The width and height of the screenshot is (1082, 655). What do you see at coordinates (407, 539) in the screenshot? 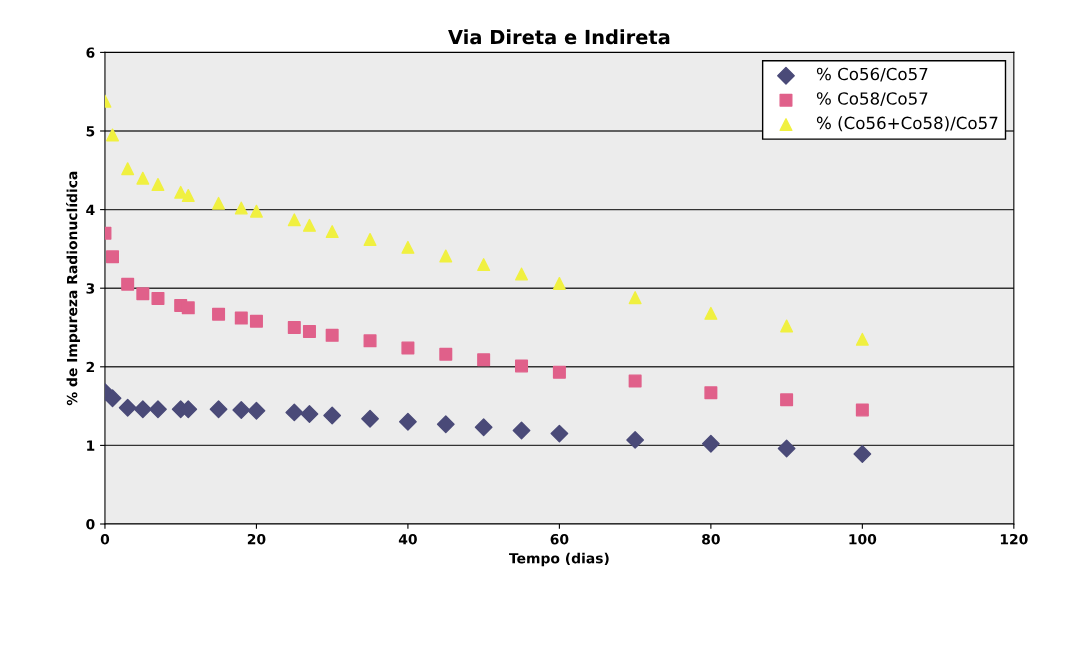
I see `x-tick-label: 40` at bounding box center [407, 539].